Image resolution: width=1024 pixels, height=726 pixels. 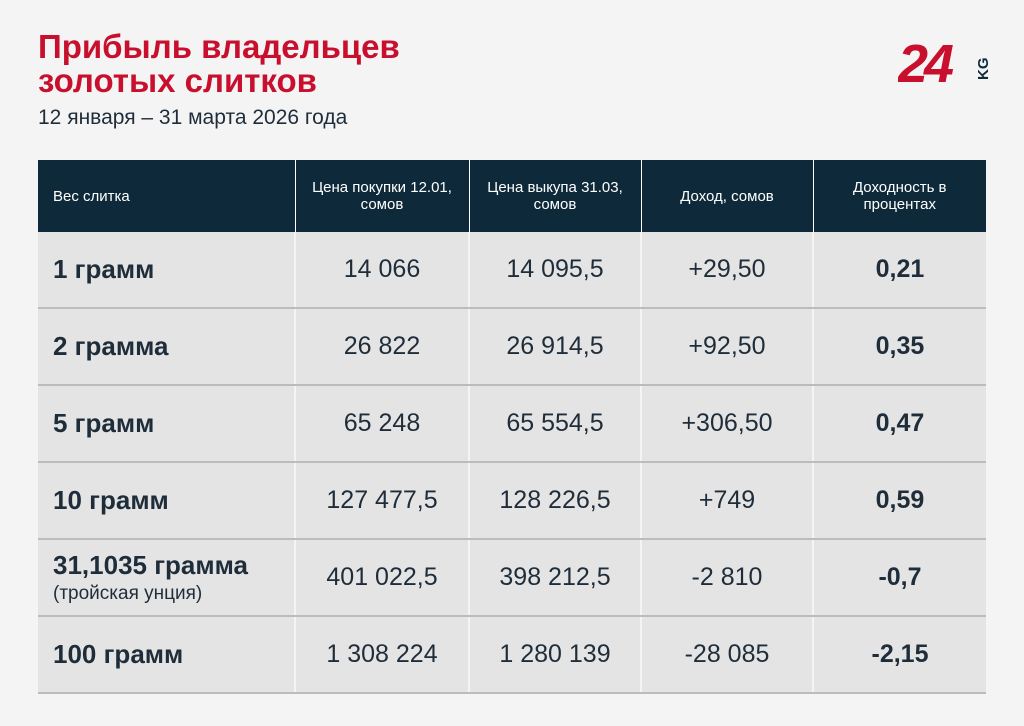 I want to click on table-row: 2 грамма 26 822 26 914,5 +92,50 0,35, so click(x=512, y=347).